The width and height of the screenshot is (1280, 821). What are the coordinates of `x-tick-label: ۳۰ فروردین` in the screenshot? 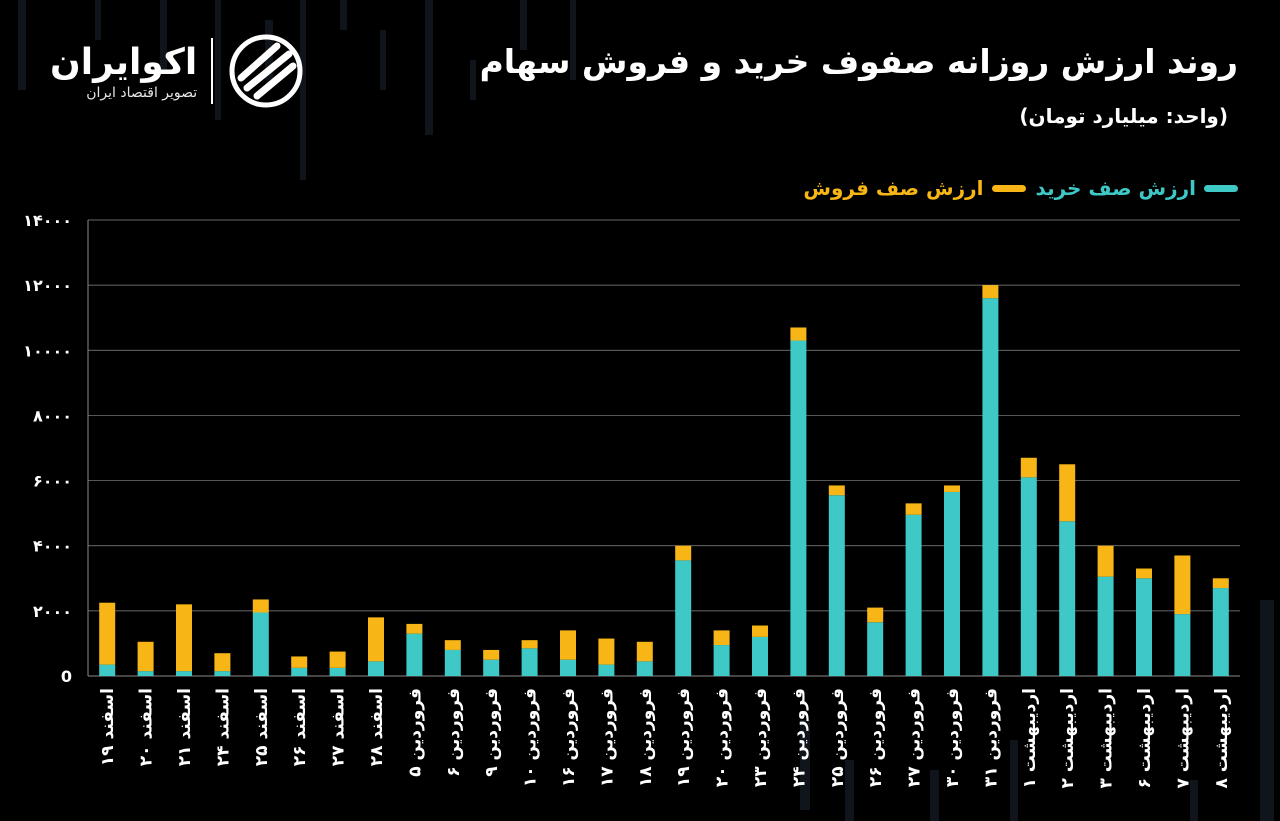 It's located at (953, 737).